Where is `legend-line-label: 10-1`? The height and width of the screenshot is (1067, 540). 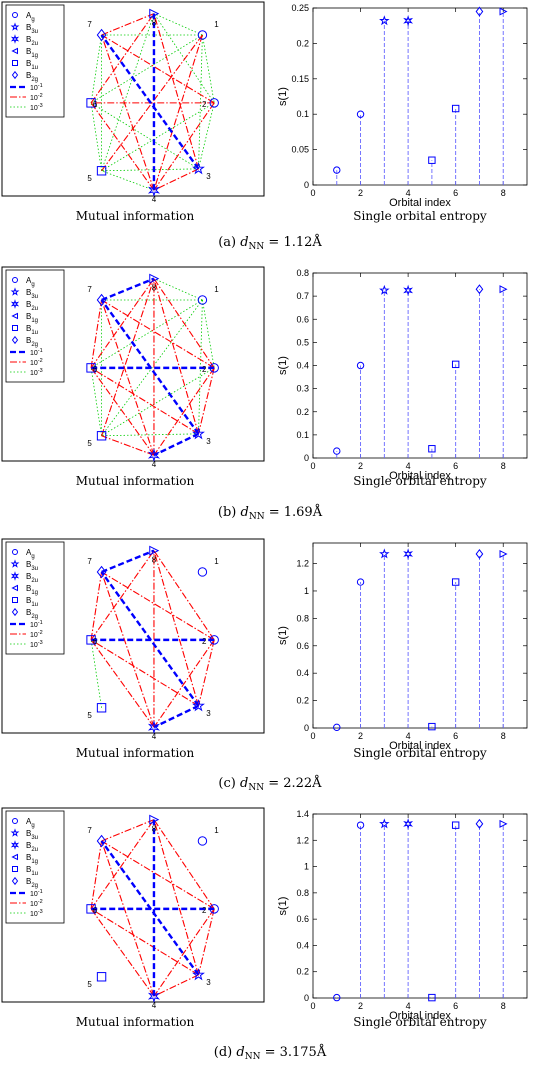 legend-line-label: 10-1 is located at coordinates (36, 352).